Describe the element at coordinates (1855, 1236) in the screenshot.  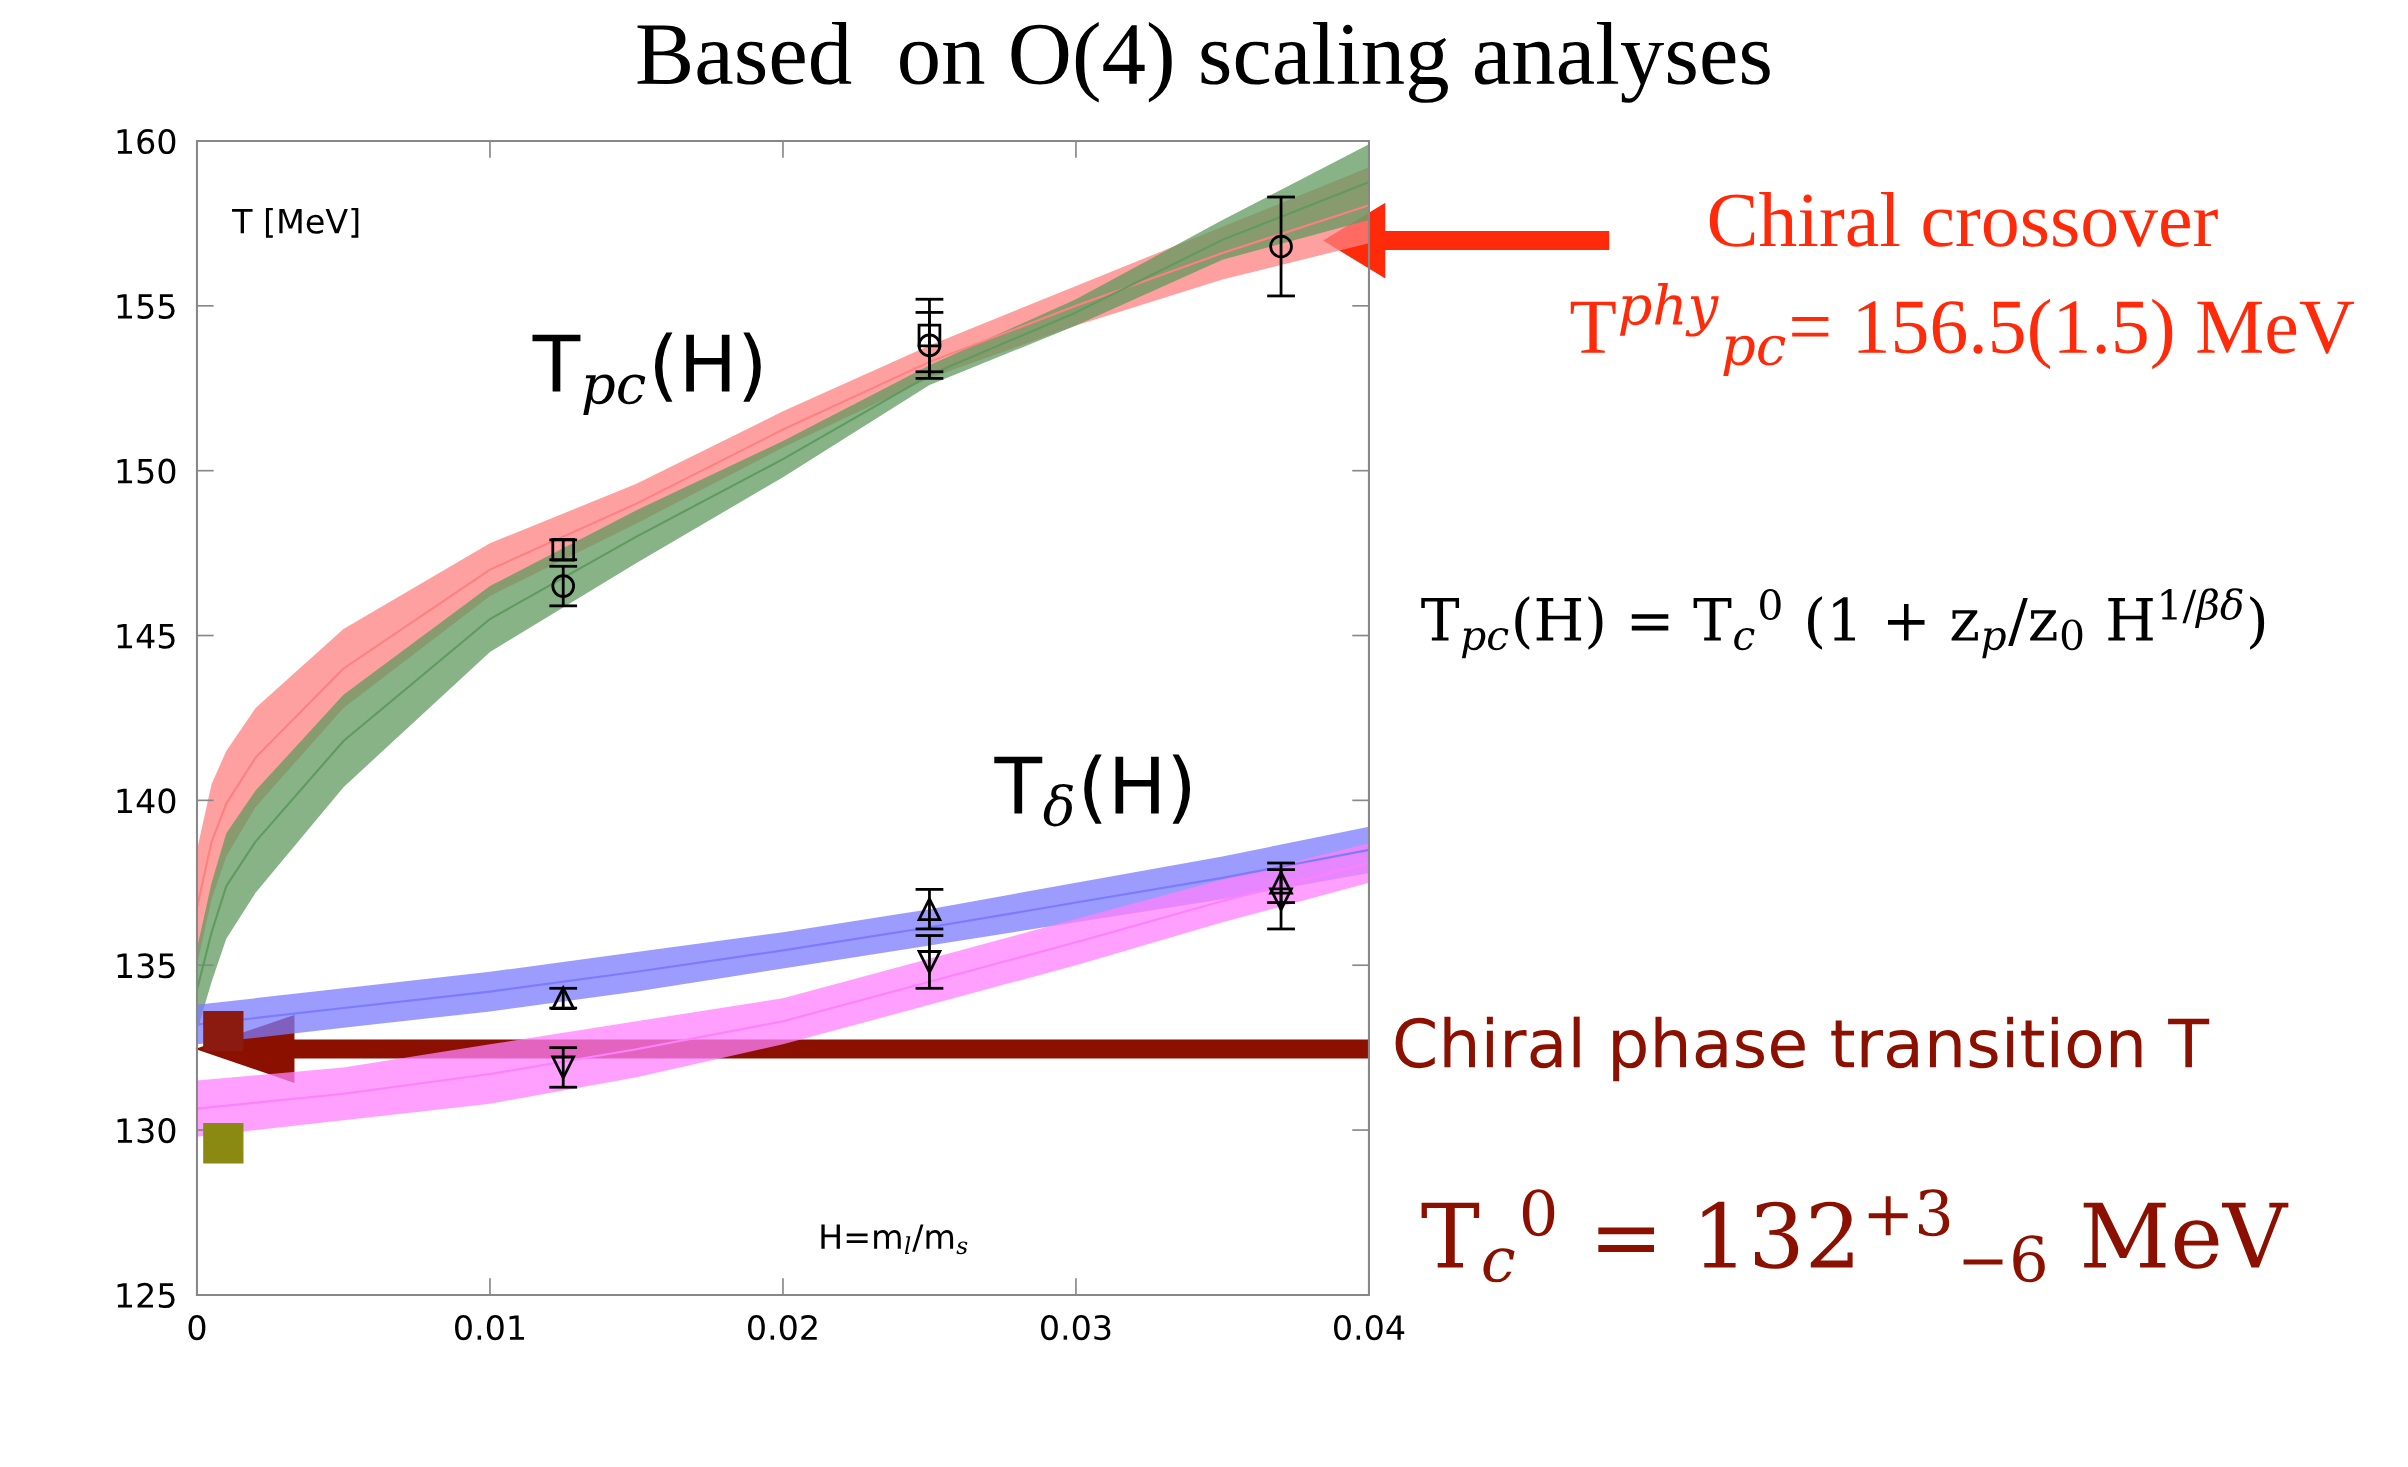
I see `text: T$_{c}$$^{0}$ = 132$^{+3}$$_{−6}$ MeV` at that location.